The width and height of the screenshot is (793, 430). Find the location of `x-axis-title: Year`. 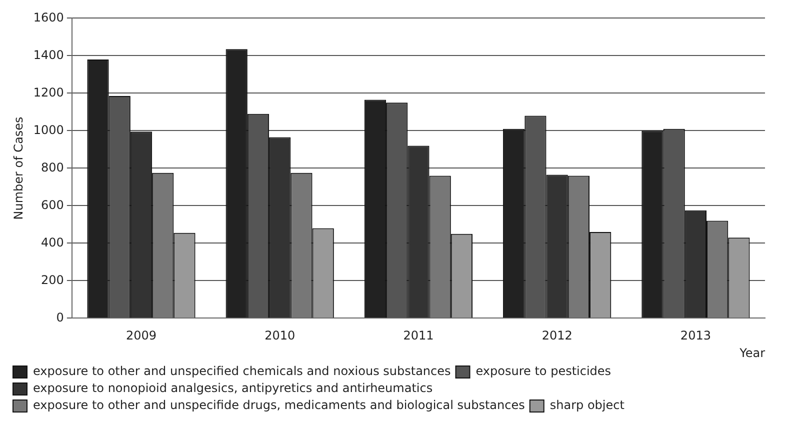

x-axis-title: Year is located at coordinates (752, 353).